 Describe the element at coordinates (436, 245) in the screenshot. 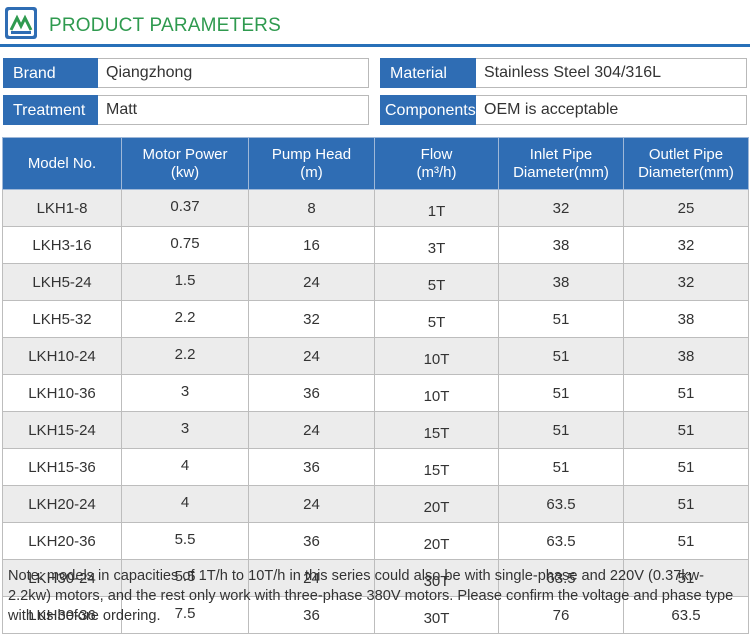

I see `table-cell-flow: 3T` at that location.